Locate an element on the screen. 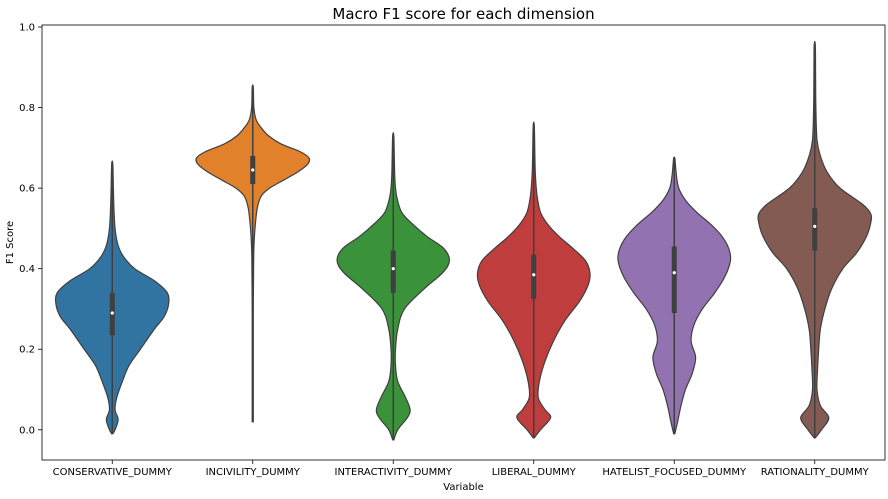  y-axis: 0.0 0.2 0.4 0.6 0.8 1.0 is located at coordinates (30, 229).